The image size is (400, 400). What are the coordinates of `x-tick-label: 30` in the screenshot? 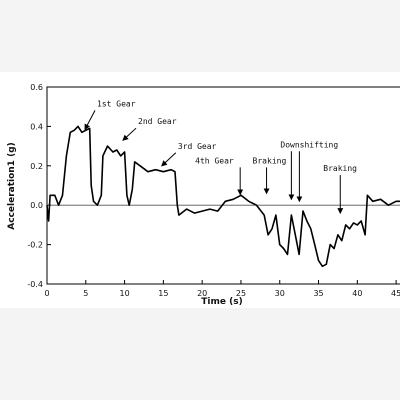 It's located at (280, 293).